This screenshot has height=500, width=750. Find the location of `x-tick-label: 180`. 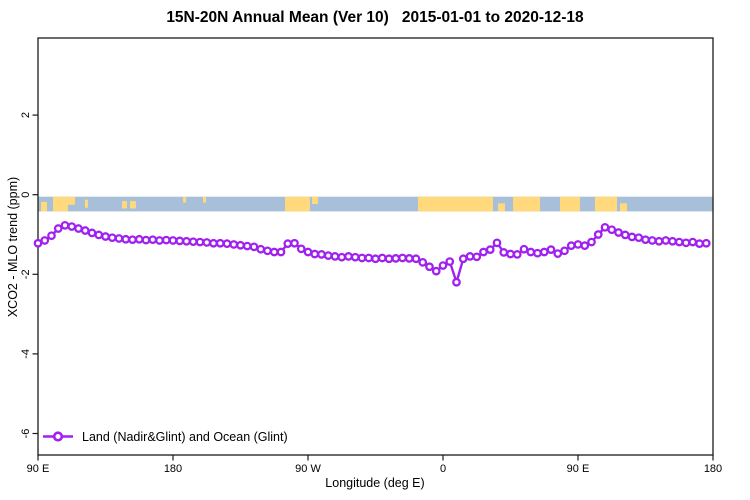

x-tick-label: 180 is located at coordinates (173, 469).